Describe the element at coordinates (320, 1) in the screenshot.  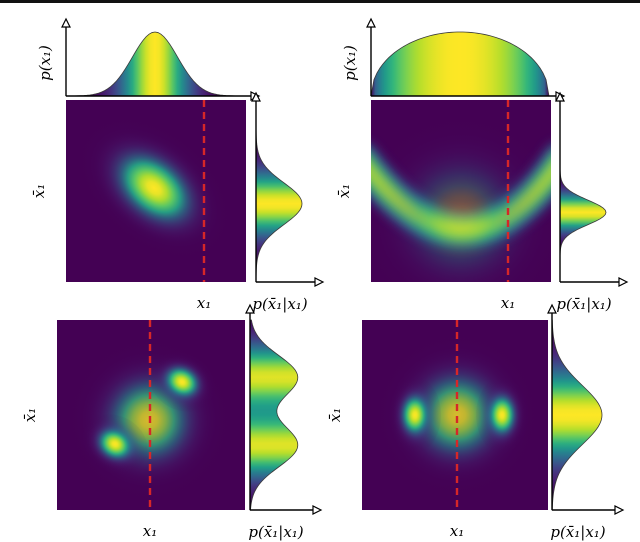
I see `top-rule` at that location.